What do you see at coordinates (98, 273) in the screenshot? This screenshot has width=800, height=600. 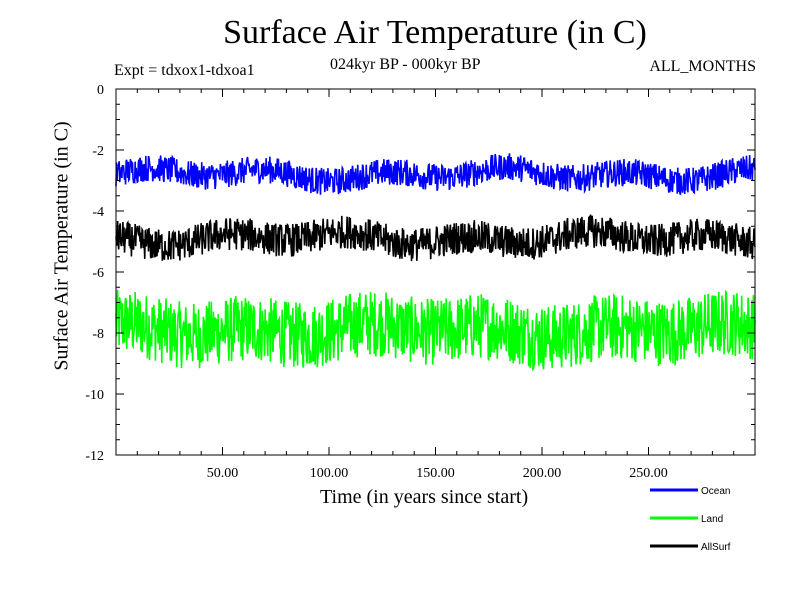 I see `y-tick-label: -6` at bounding box center [98, 273].